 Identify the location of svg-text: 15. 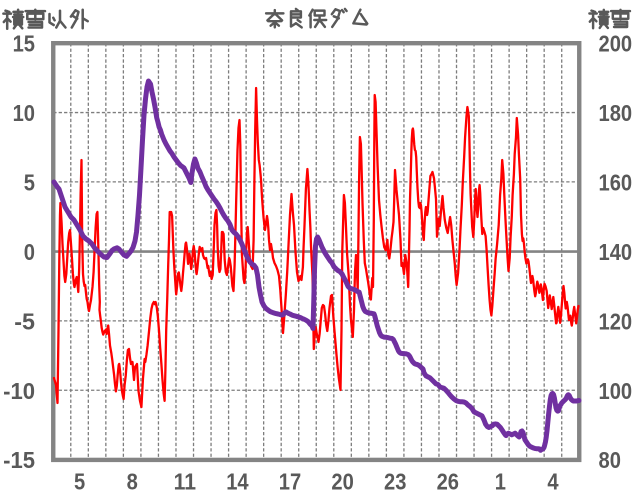
(24, 44).